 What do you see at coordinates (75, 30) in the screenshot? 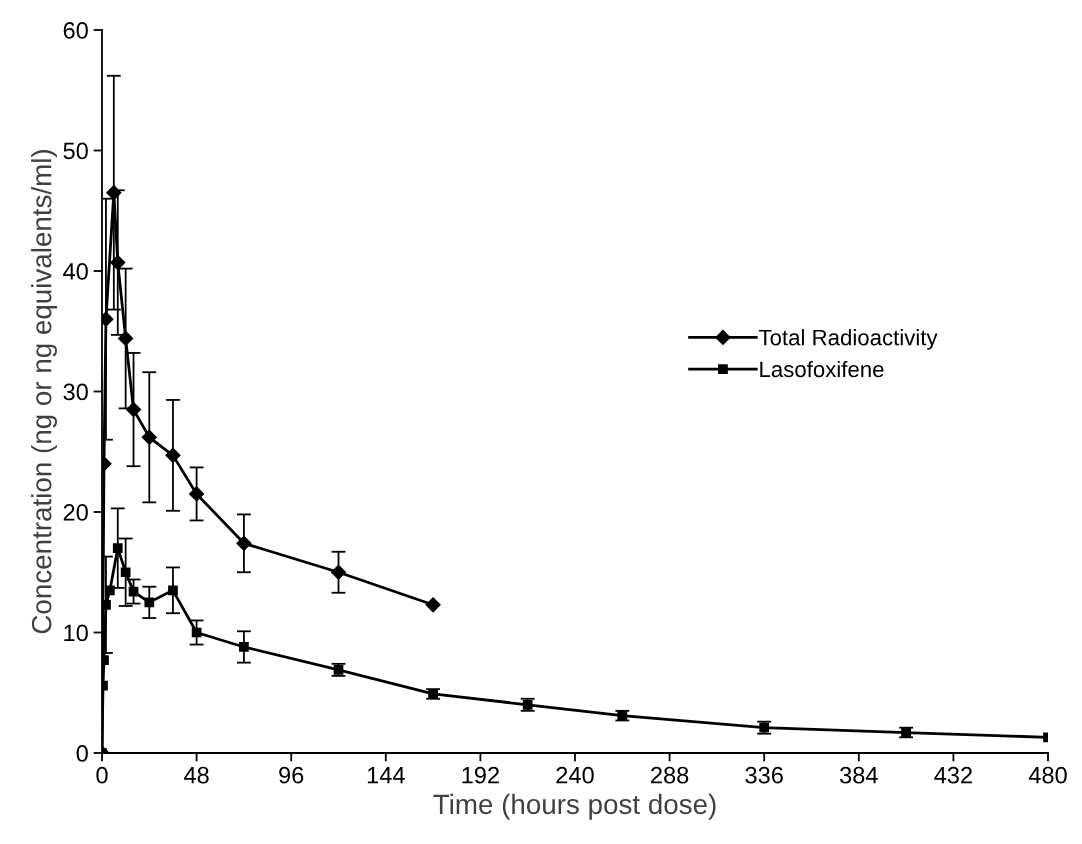
I see `y-tick-label: 60` at bounding box center [75, 30].